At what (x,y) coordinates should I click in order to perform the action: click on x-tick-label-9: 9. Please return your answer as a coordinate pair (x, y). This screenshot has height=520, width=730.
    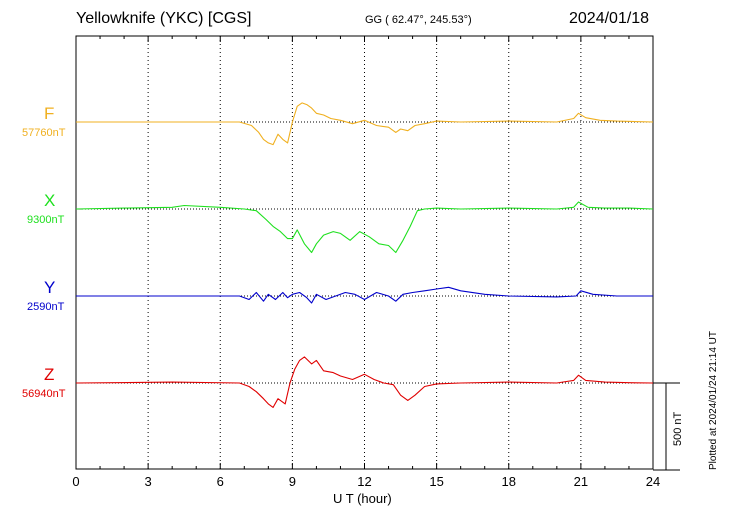
    Looking at the image, I should click on (292, 481).